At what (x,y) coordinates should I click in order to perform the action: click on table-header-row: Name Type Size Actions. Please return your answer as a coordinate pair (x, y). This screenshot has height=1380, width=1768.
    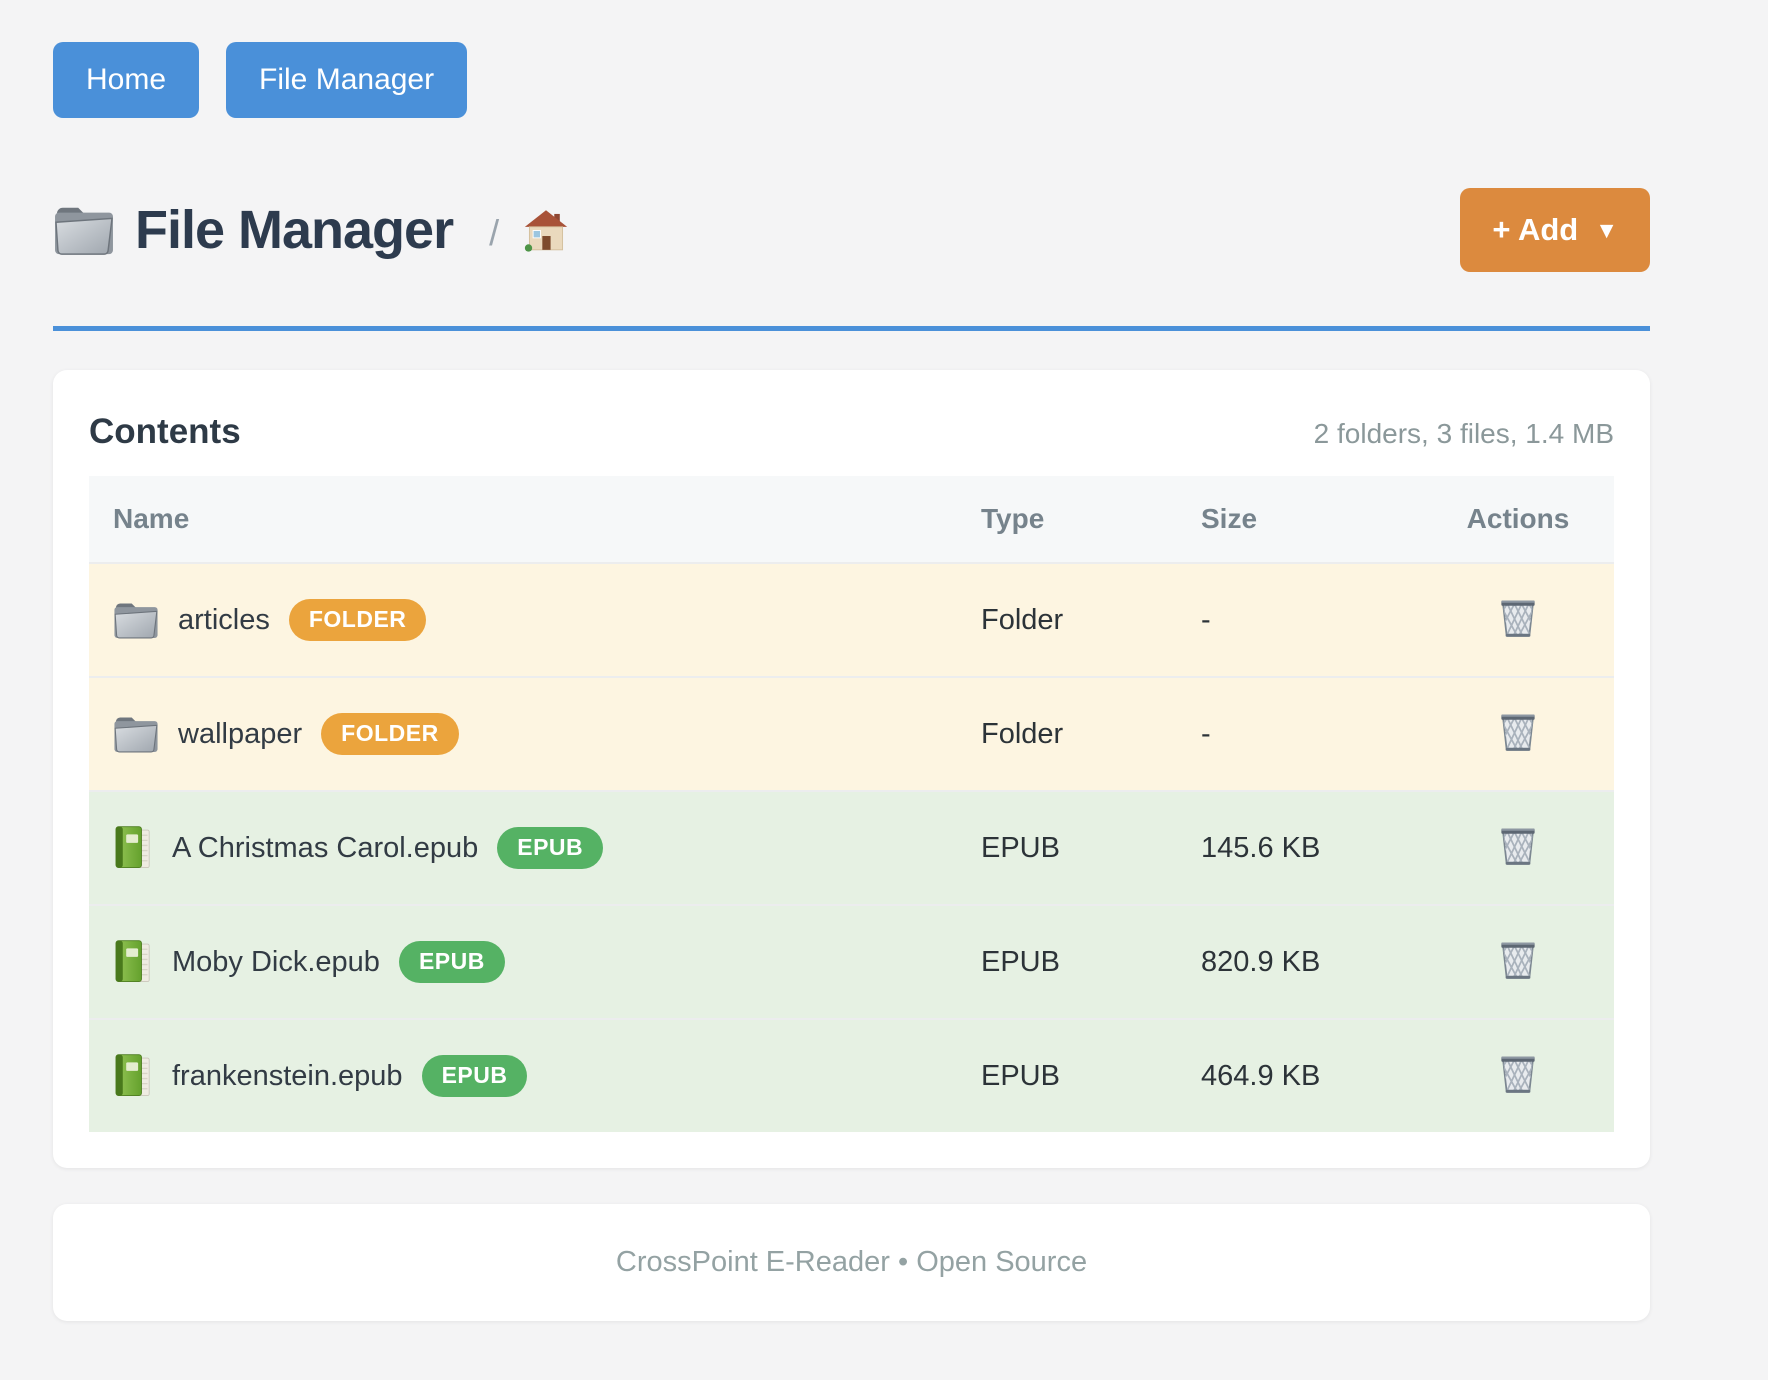
    Looking at the image, I should click on (851, 519).